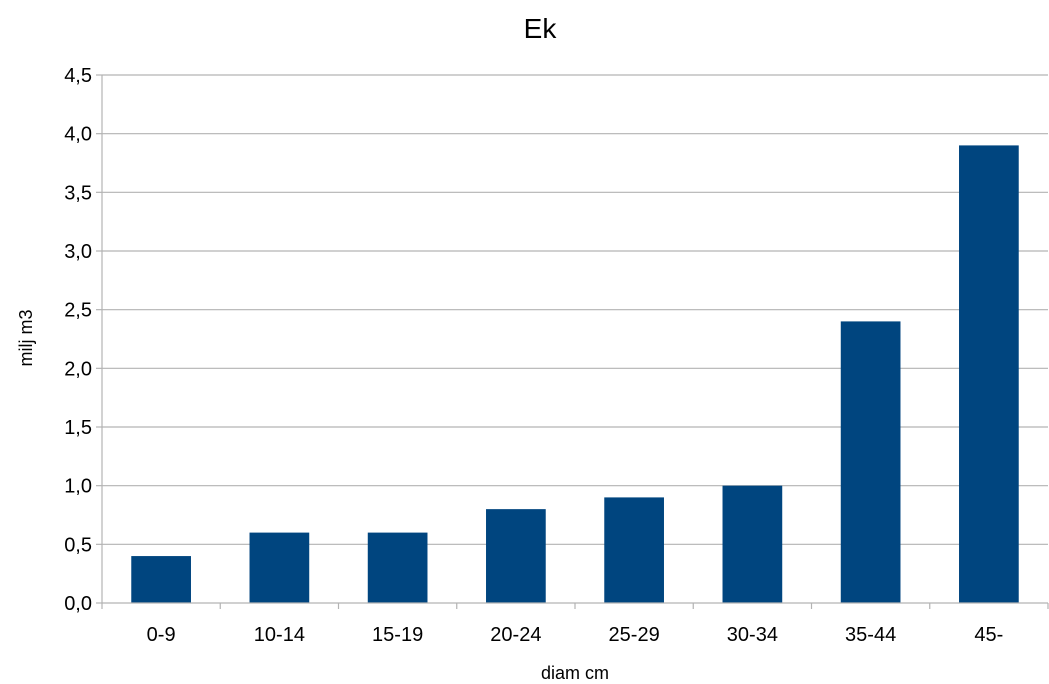 This screenshot has height=684, width=1049. I want to click on x-tick-label: 15-19, so click(397, 635).